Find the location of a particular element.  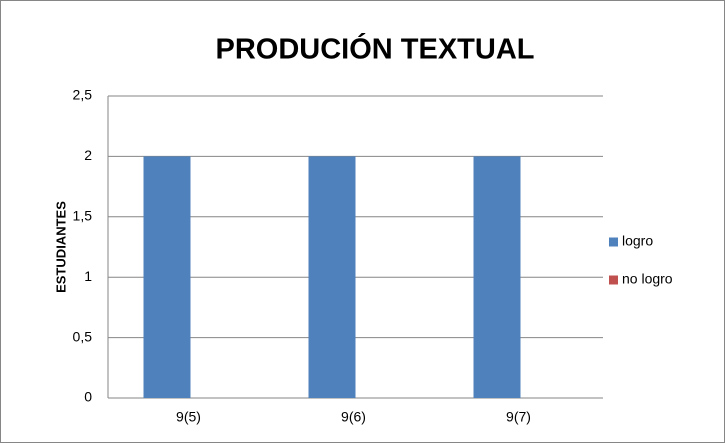

x-tick-label: 9(6) is located at coordinates (353, 417).